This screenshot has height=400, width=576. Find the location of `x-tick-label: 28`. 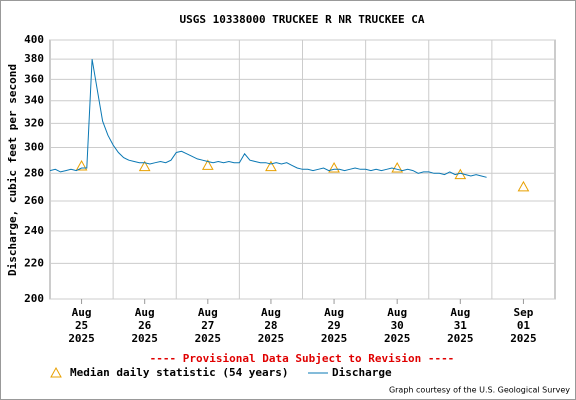

x-tick-label: 28 is located at coordinates (270, 325).